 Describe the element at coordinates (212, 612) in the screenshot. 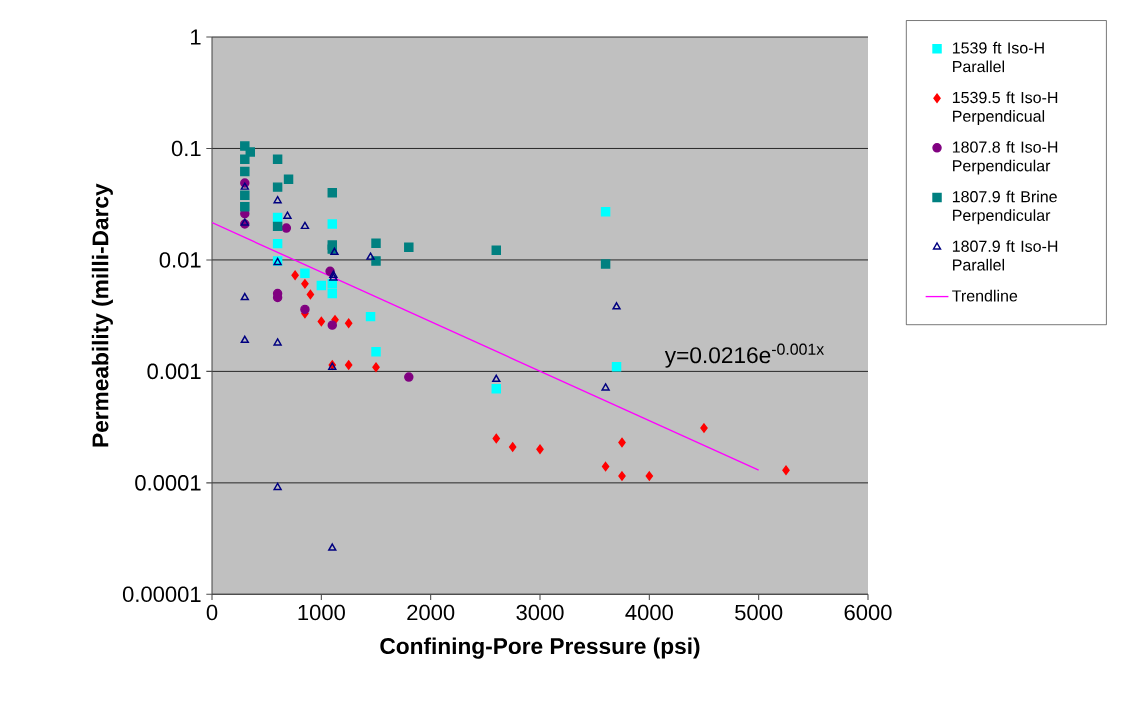

I see `x-tick-label: 0` at that location.